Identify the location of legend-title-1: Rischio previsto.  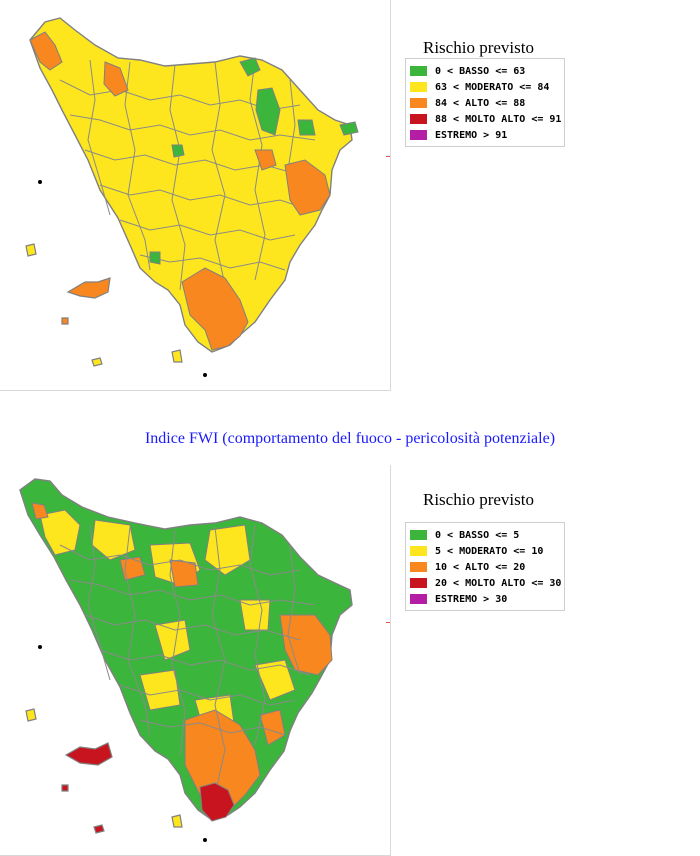
(478, 47).